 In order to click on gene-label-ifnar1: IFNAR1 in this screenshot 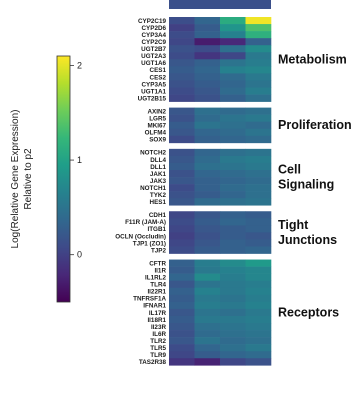, I will do `click(154, 306)`.